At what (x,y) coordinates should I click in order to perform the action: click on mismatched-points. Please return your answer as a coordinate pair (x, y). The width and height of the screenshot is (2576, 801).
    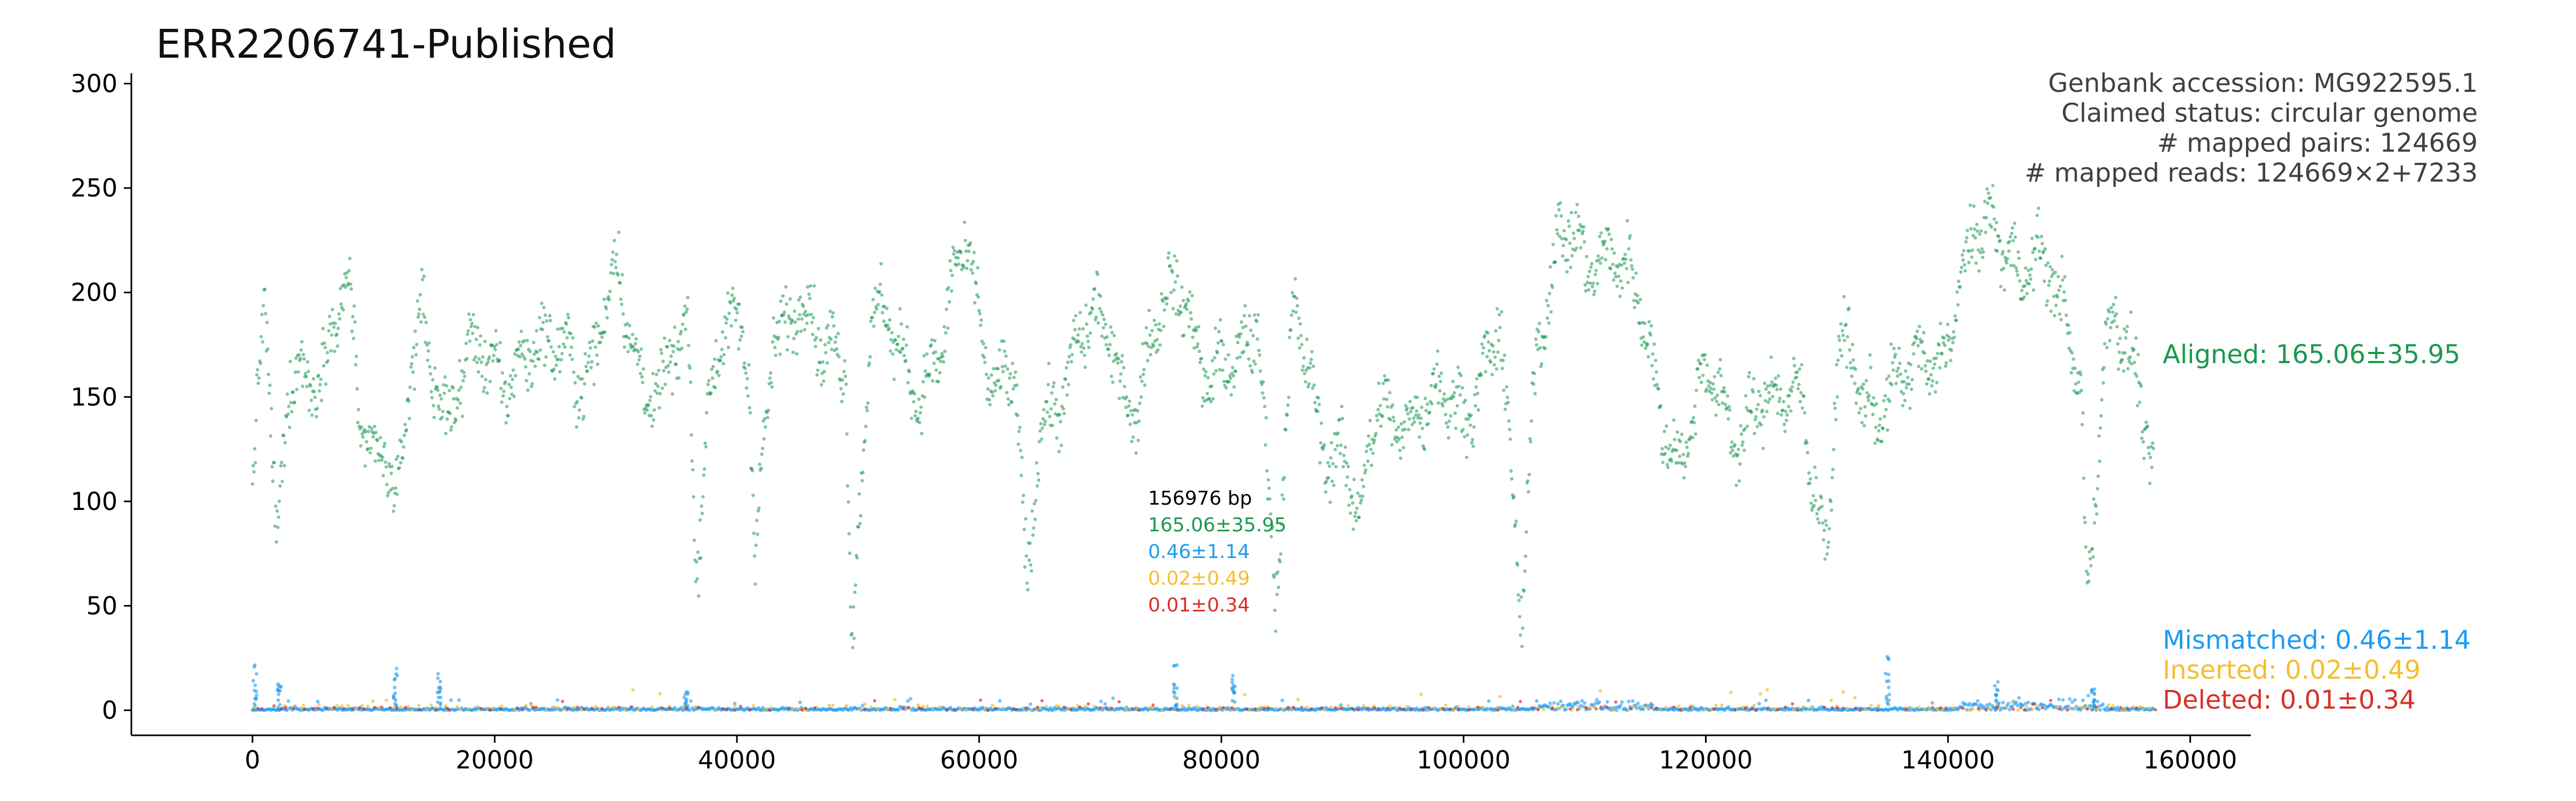
    Looking at the image, I should click on (1203, 683).